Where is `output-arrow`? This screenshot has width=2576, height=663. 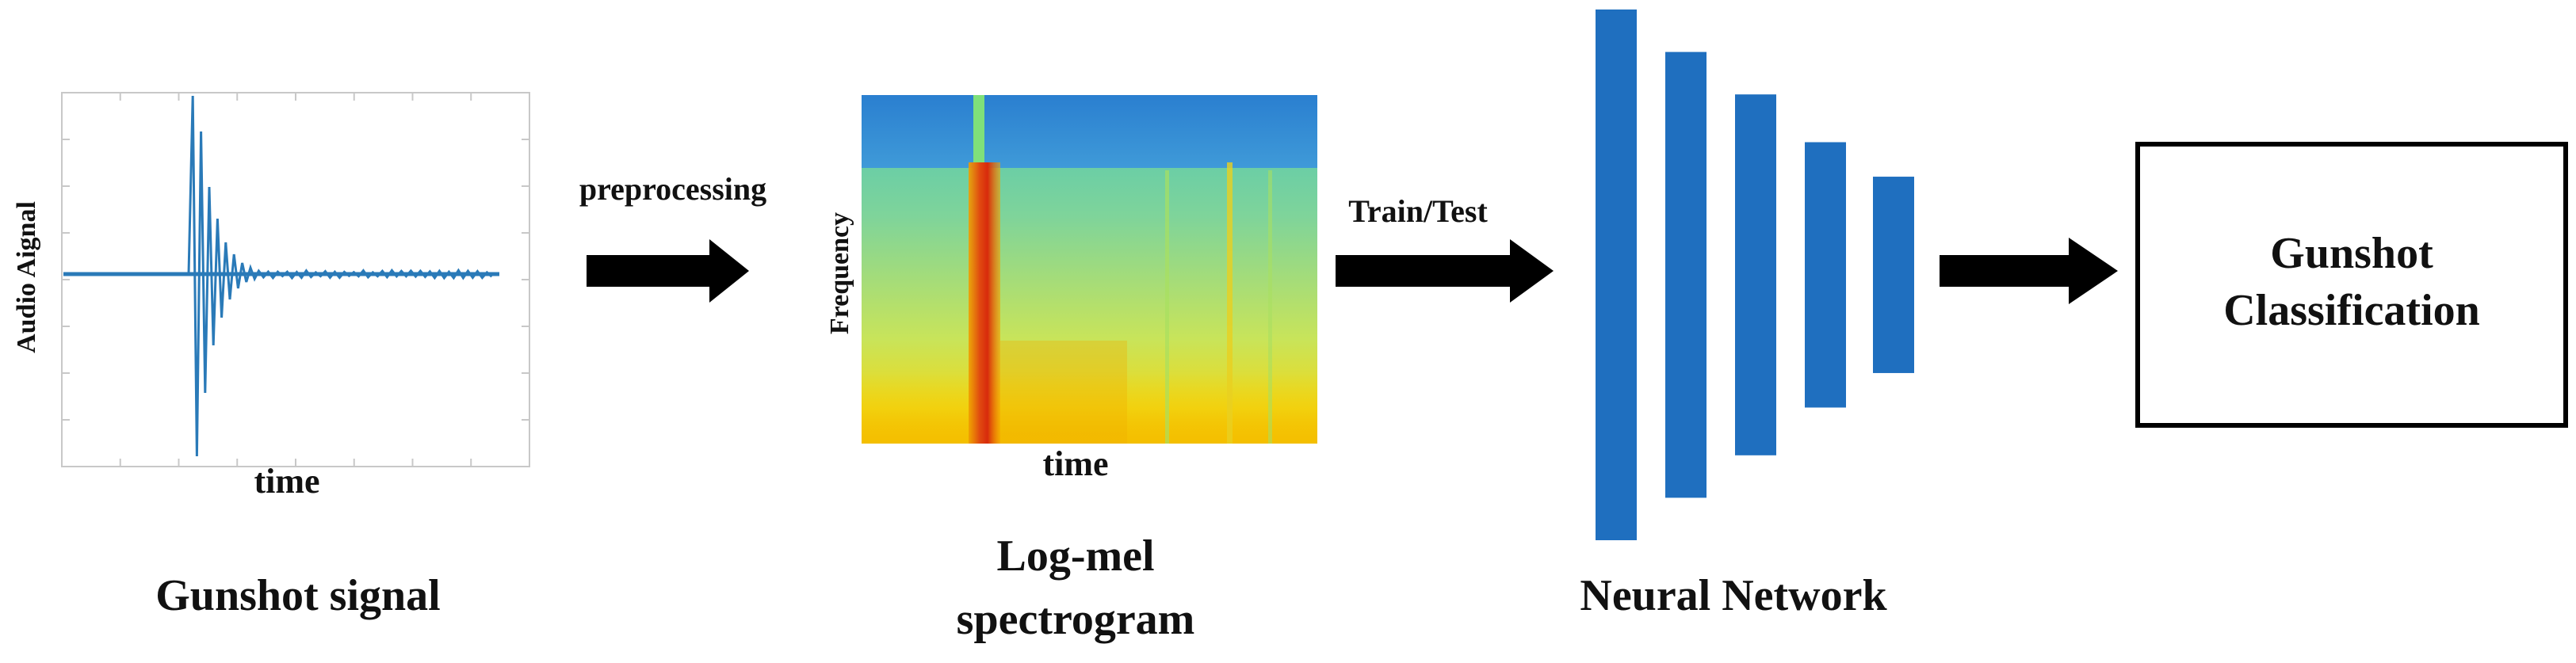
output-arrow is located at coordinates (2029, 271).